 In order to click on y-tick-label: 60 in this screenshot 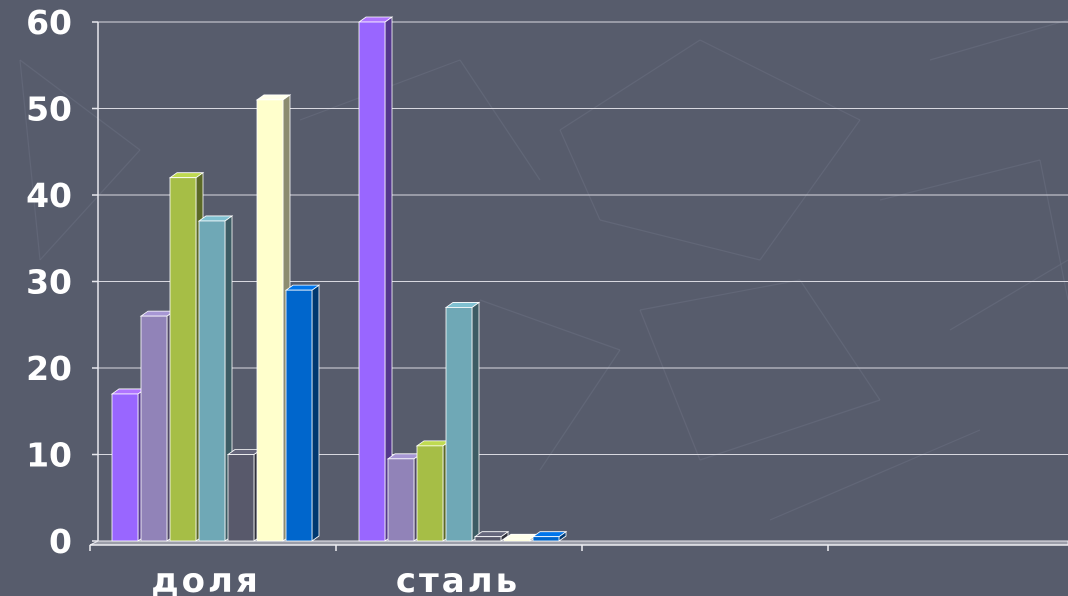, I will do `click(49, 22)`.